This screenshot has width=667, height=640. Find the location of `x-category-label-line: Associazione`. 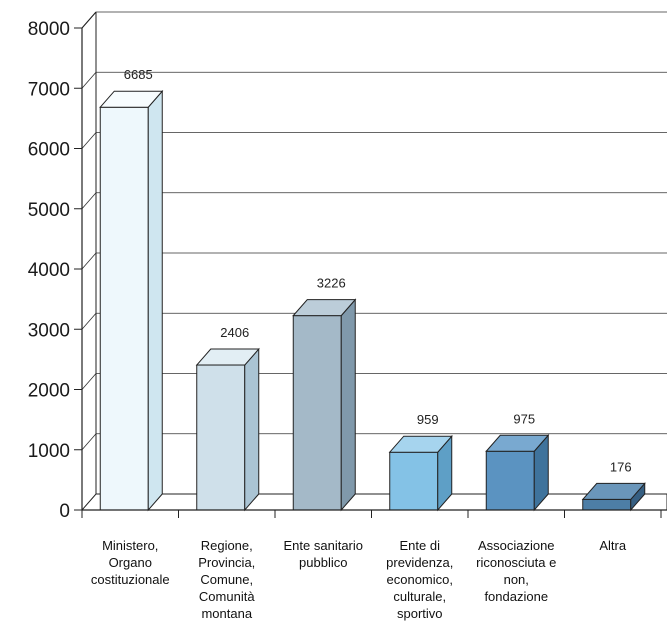

x-category-label-line: Associazione is located at coordinates (516, 545).